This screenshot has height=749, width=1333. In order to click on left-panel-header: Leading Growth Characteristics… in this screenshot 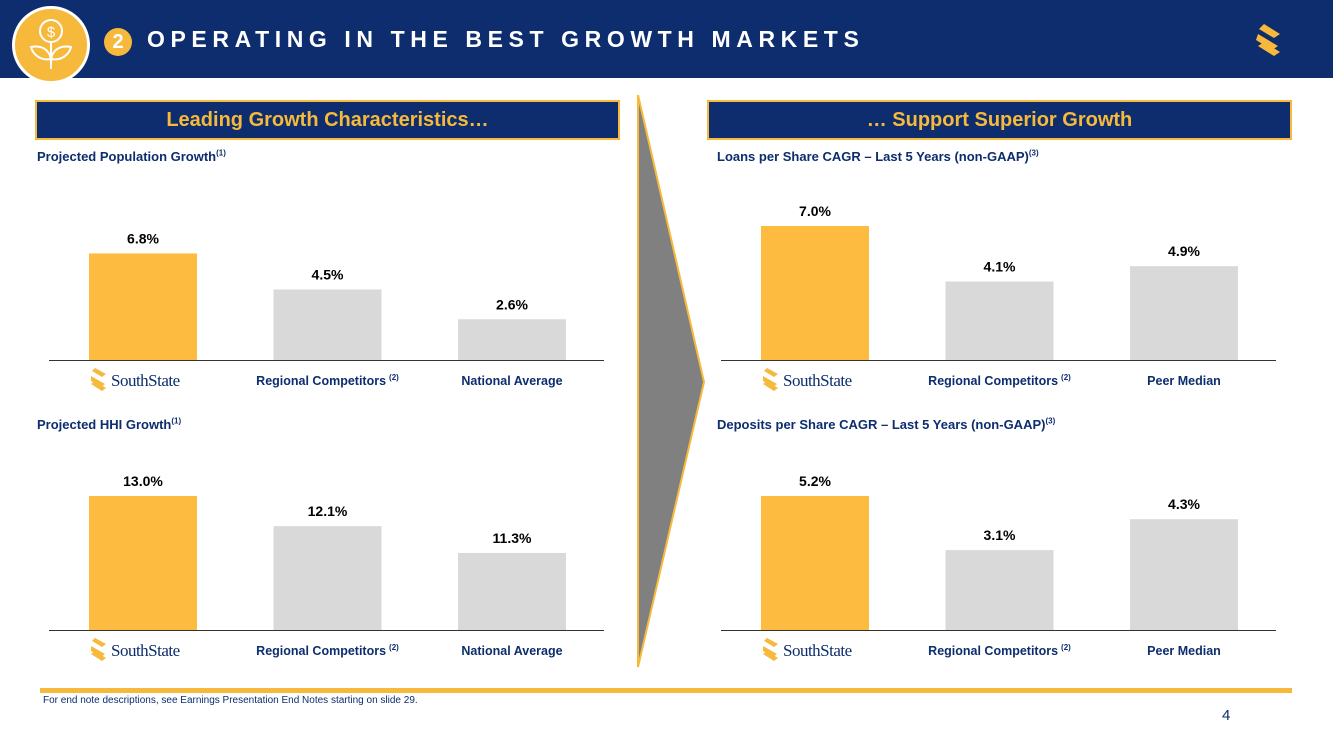, I will do `click(327, 120)`.